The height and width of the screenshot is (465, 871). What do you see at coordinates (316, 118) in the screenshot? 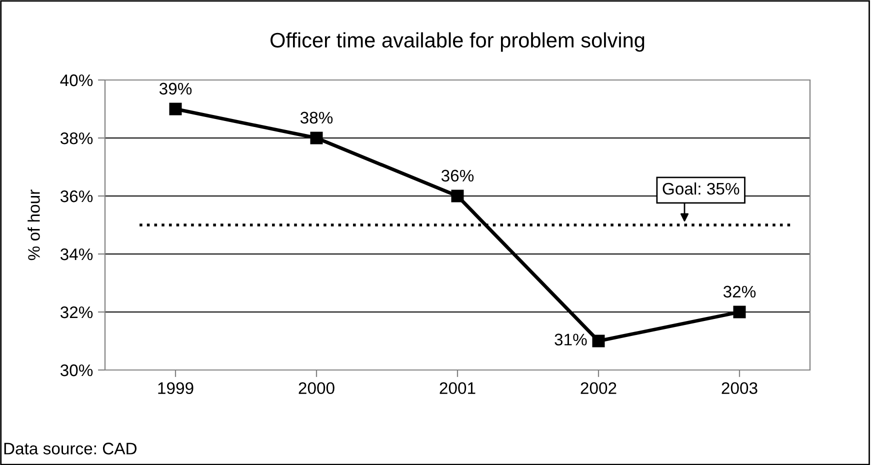
I see `data-label: 38%` at bounding box center [316, 118].